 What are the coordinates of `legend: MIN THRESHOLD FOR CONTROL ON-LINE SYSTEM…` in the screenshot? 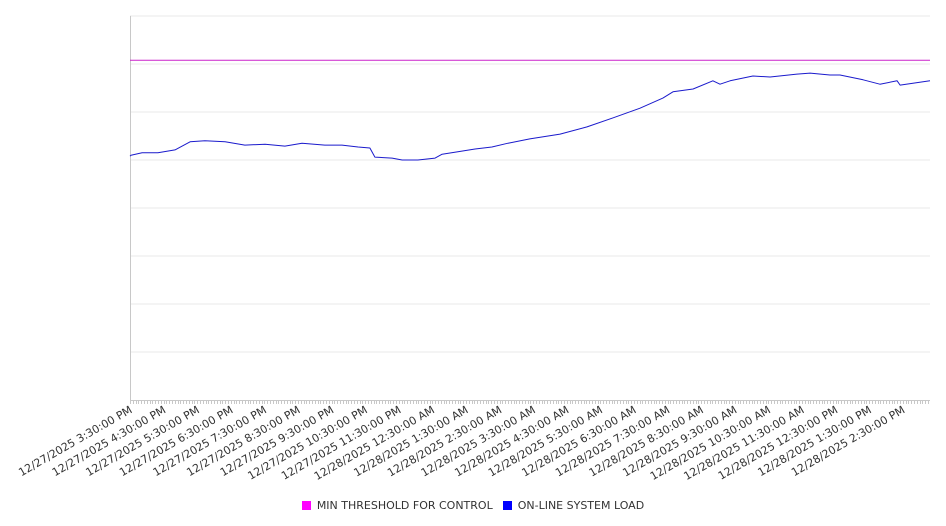 It's located at (473, 505).